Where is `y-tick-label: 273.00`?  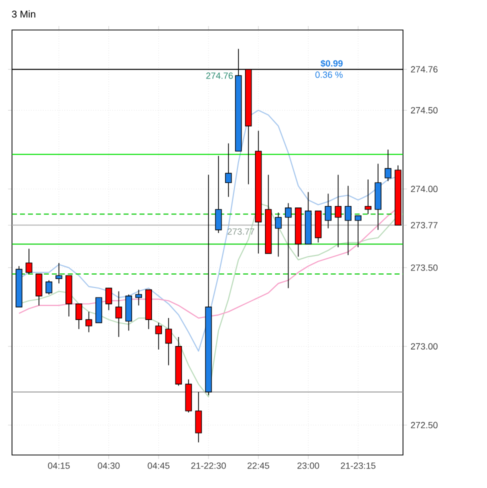 y-tick-label: 273.00 is located at coordinates (424, 346).